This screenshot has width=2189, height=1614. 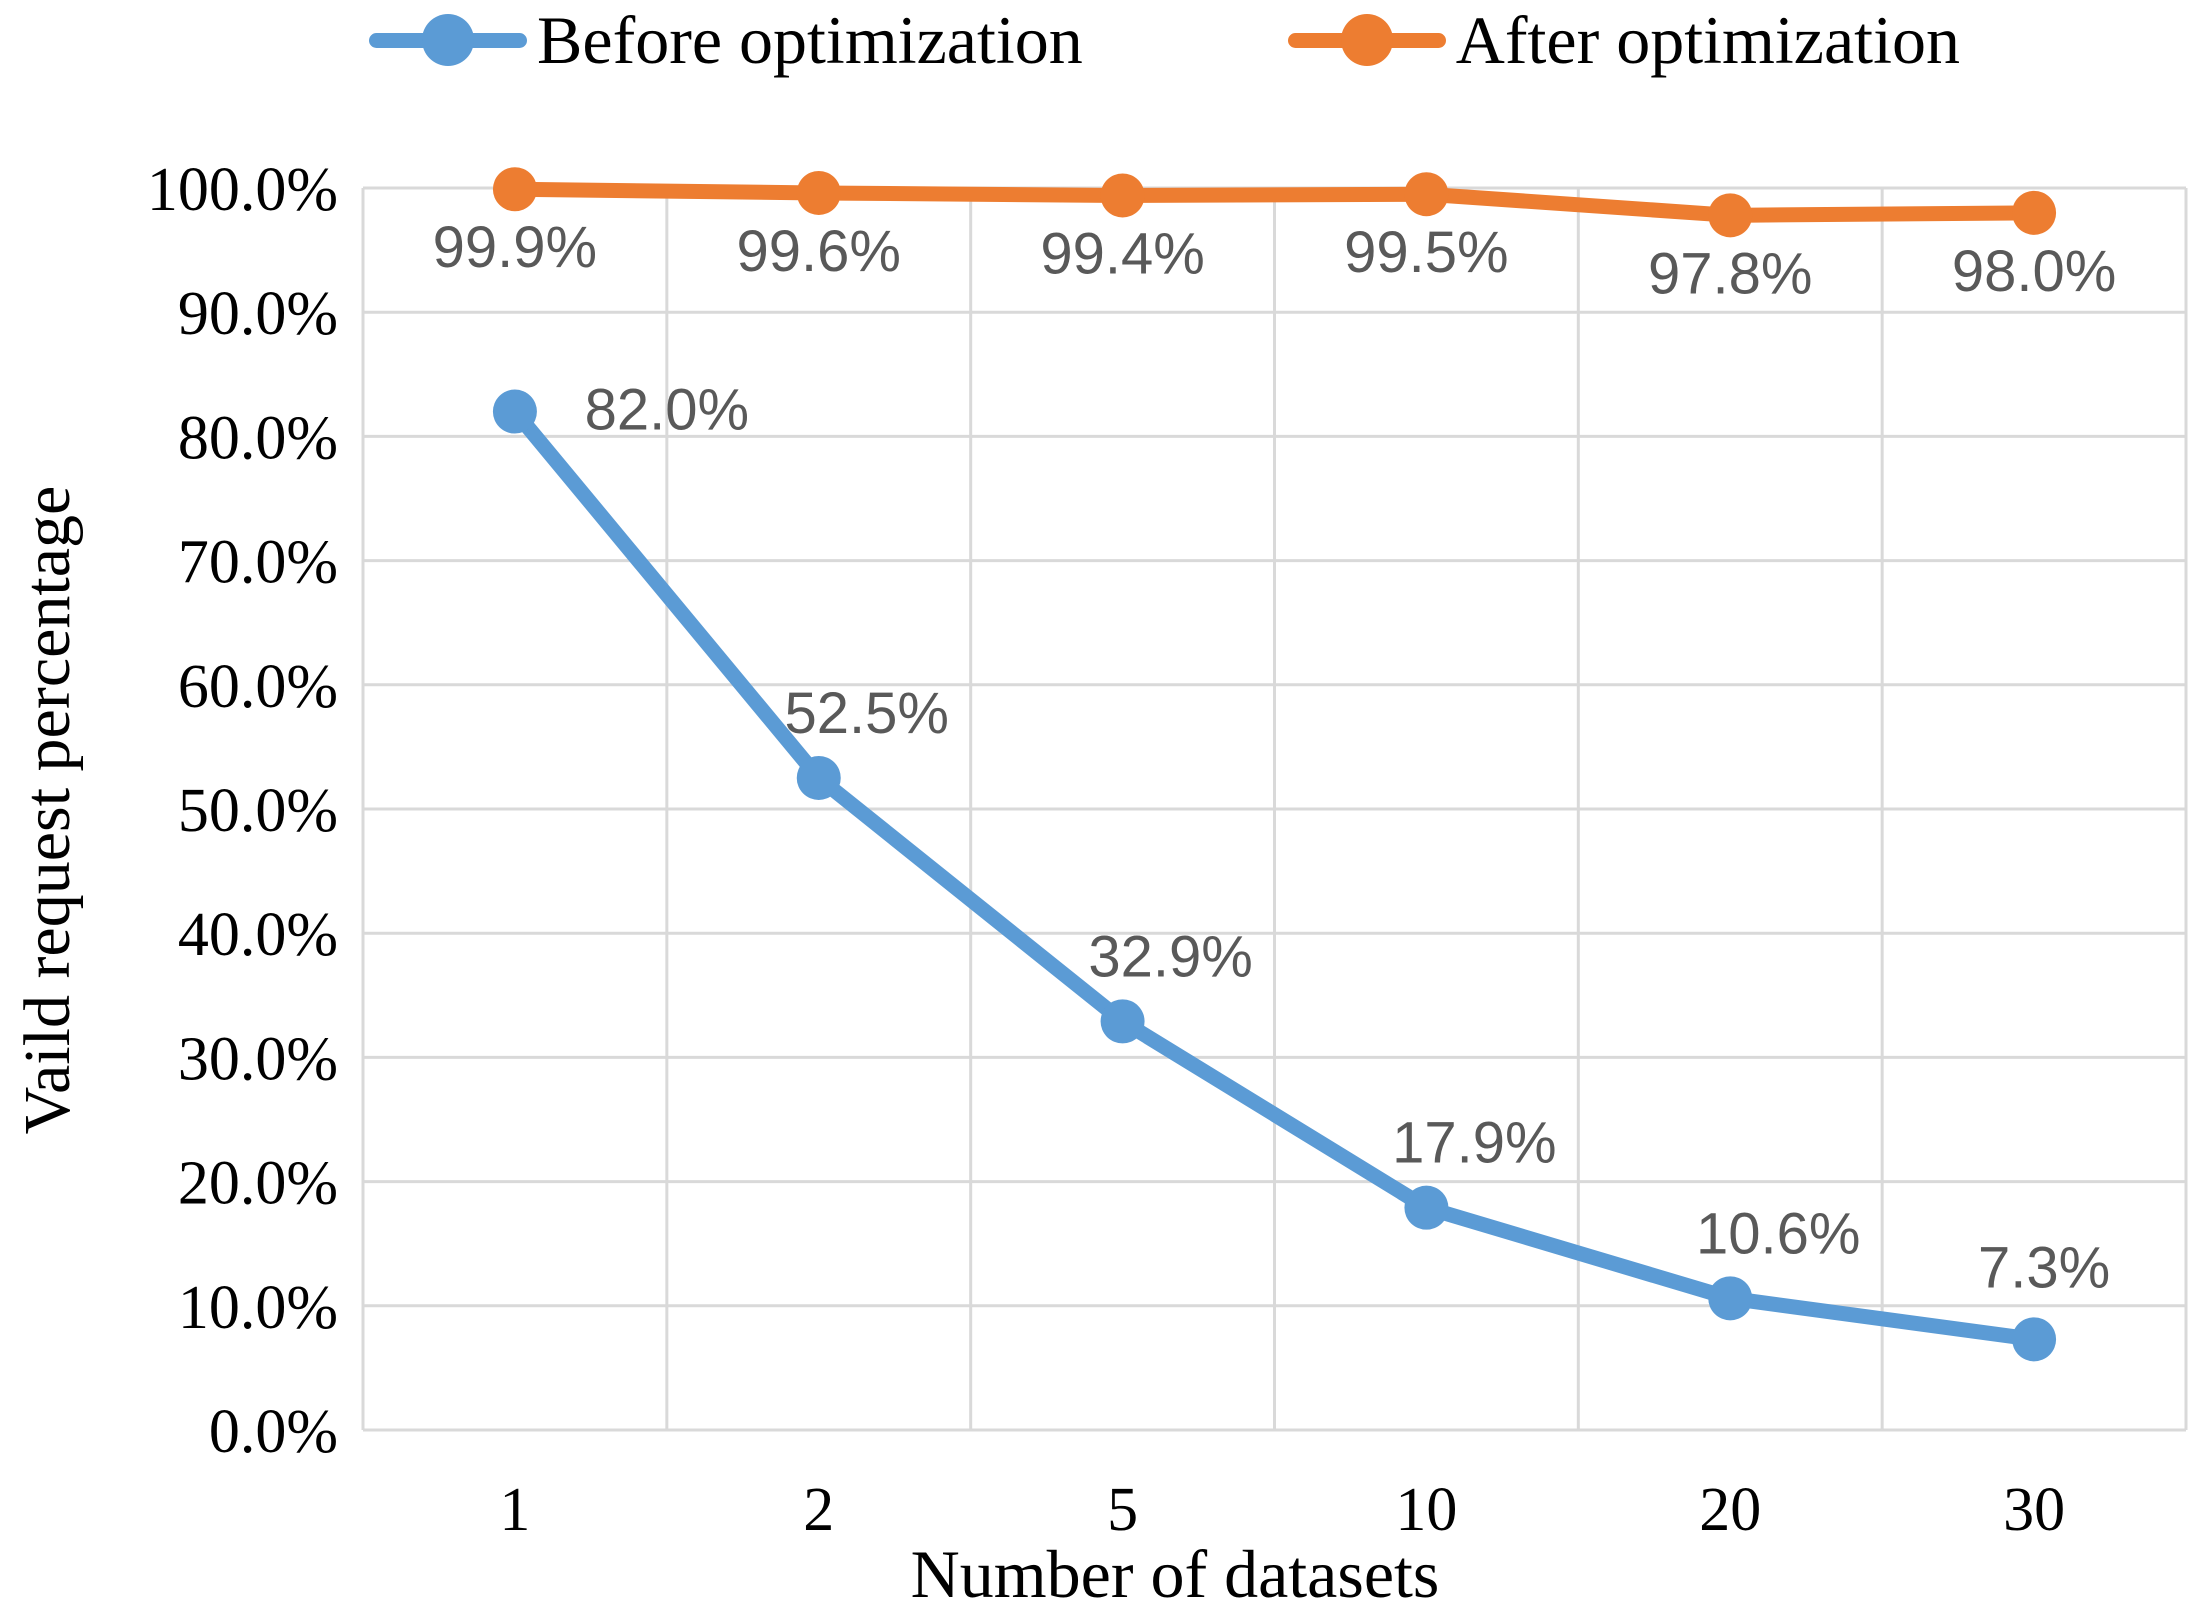 What do you see at coordinates (1129, 40) in the screenshot?
I see `legend: Before optimization After optimization` at bounding box center [1129, 40].